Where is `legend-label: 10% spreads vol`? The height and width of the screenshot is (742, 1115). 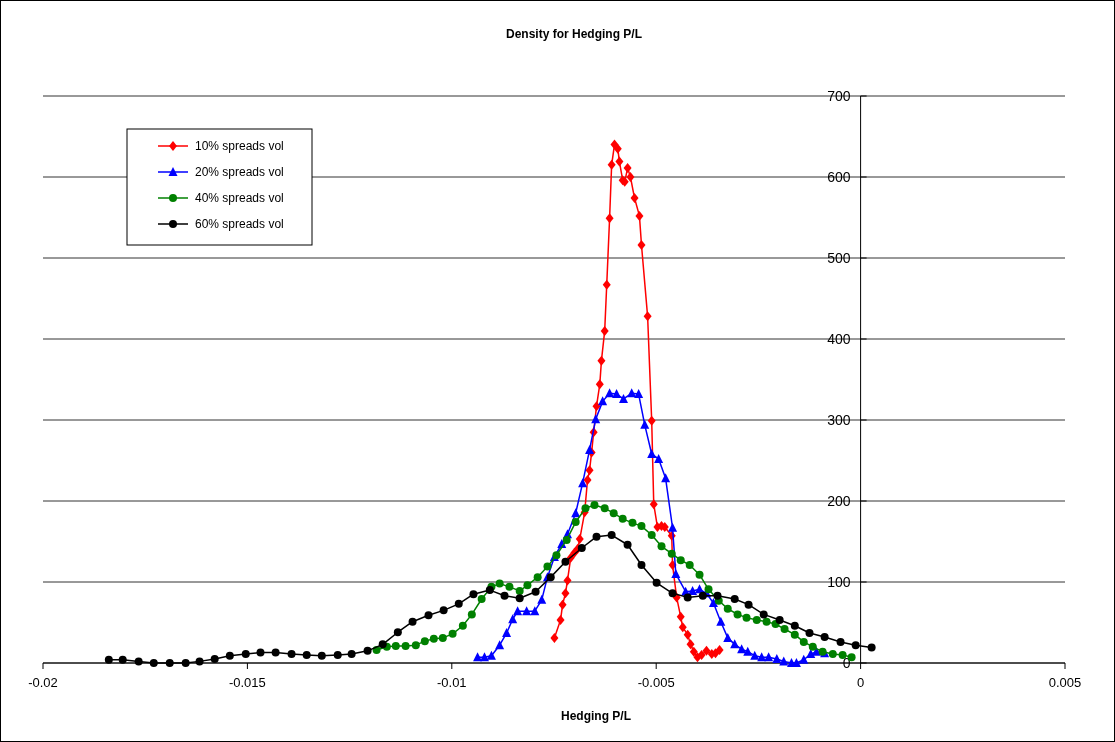
legend-label: 10% spreads vol is located at coordinates (239, 146).